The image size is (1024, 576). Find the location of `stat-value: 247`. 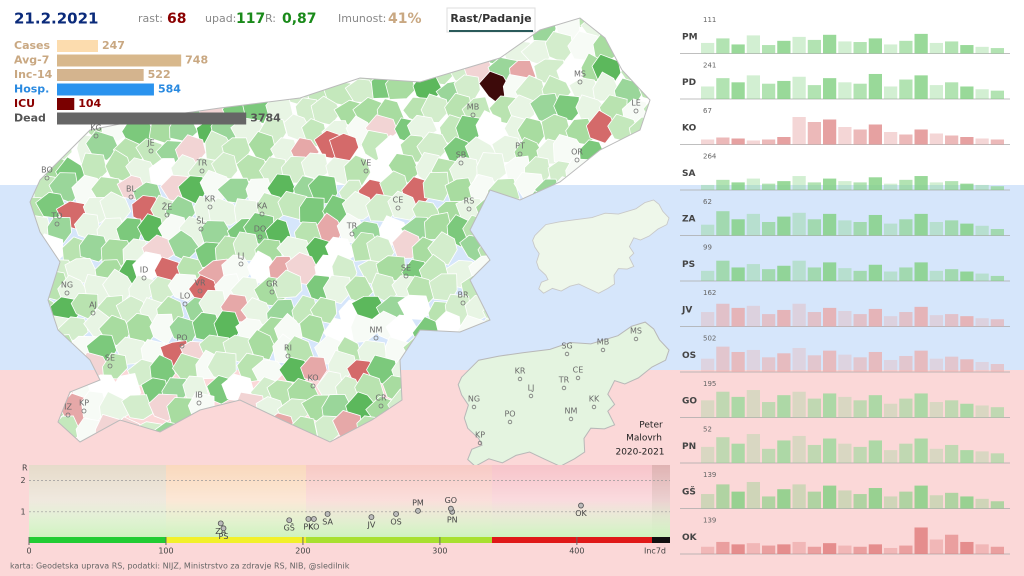

stat-value: 247 is located at coordinates (113, 45).